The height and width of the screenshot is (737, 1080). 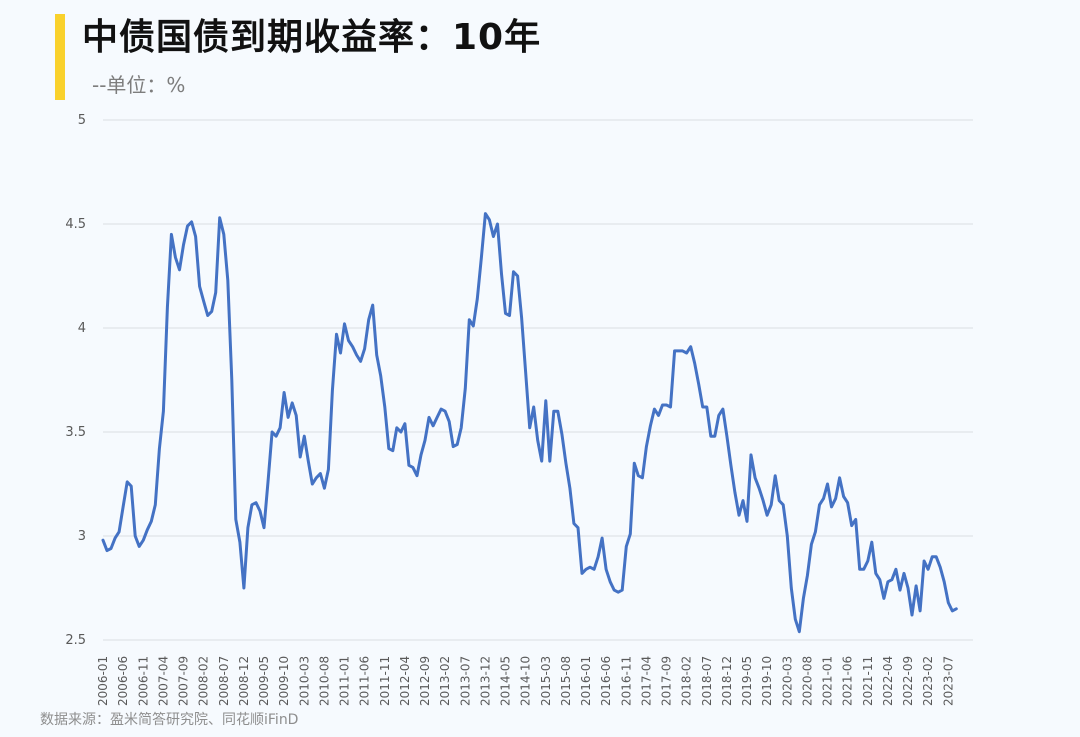 I want to click on x-tick-label: 2011-06, so click(x=365, y=681).